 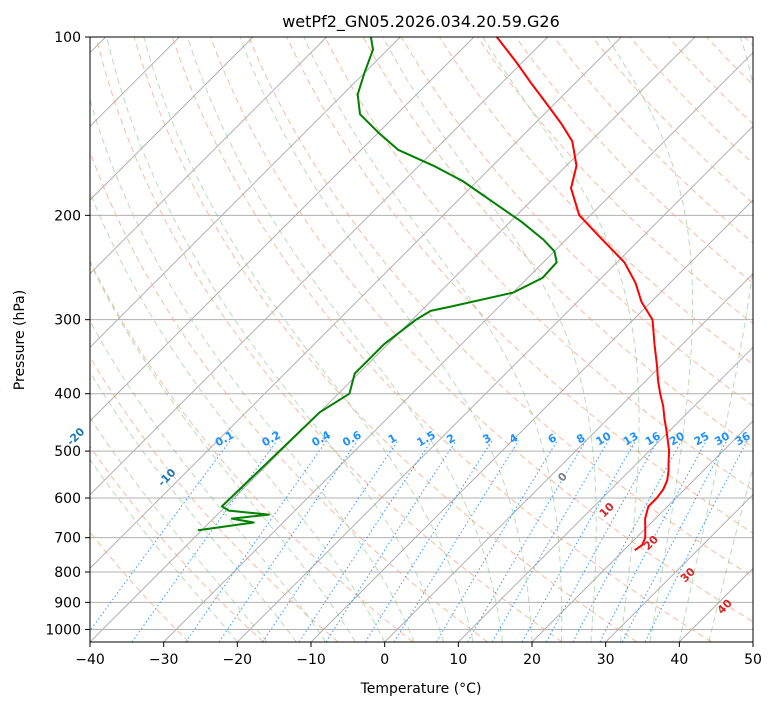 What do you see at coordinates (552, 438) in the screenshot?
I see `mixing-ratio-label: 6` at bounding box center [552, 438].